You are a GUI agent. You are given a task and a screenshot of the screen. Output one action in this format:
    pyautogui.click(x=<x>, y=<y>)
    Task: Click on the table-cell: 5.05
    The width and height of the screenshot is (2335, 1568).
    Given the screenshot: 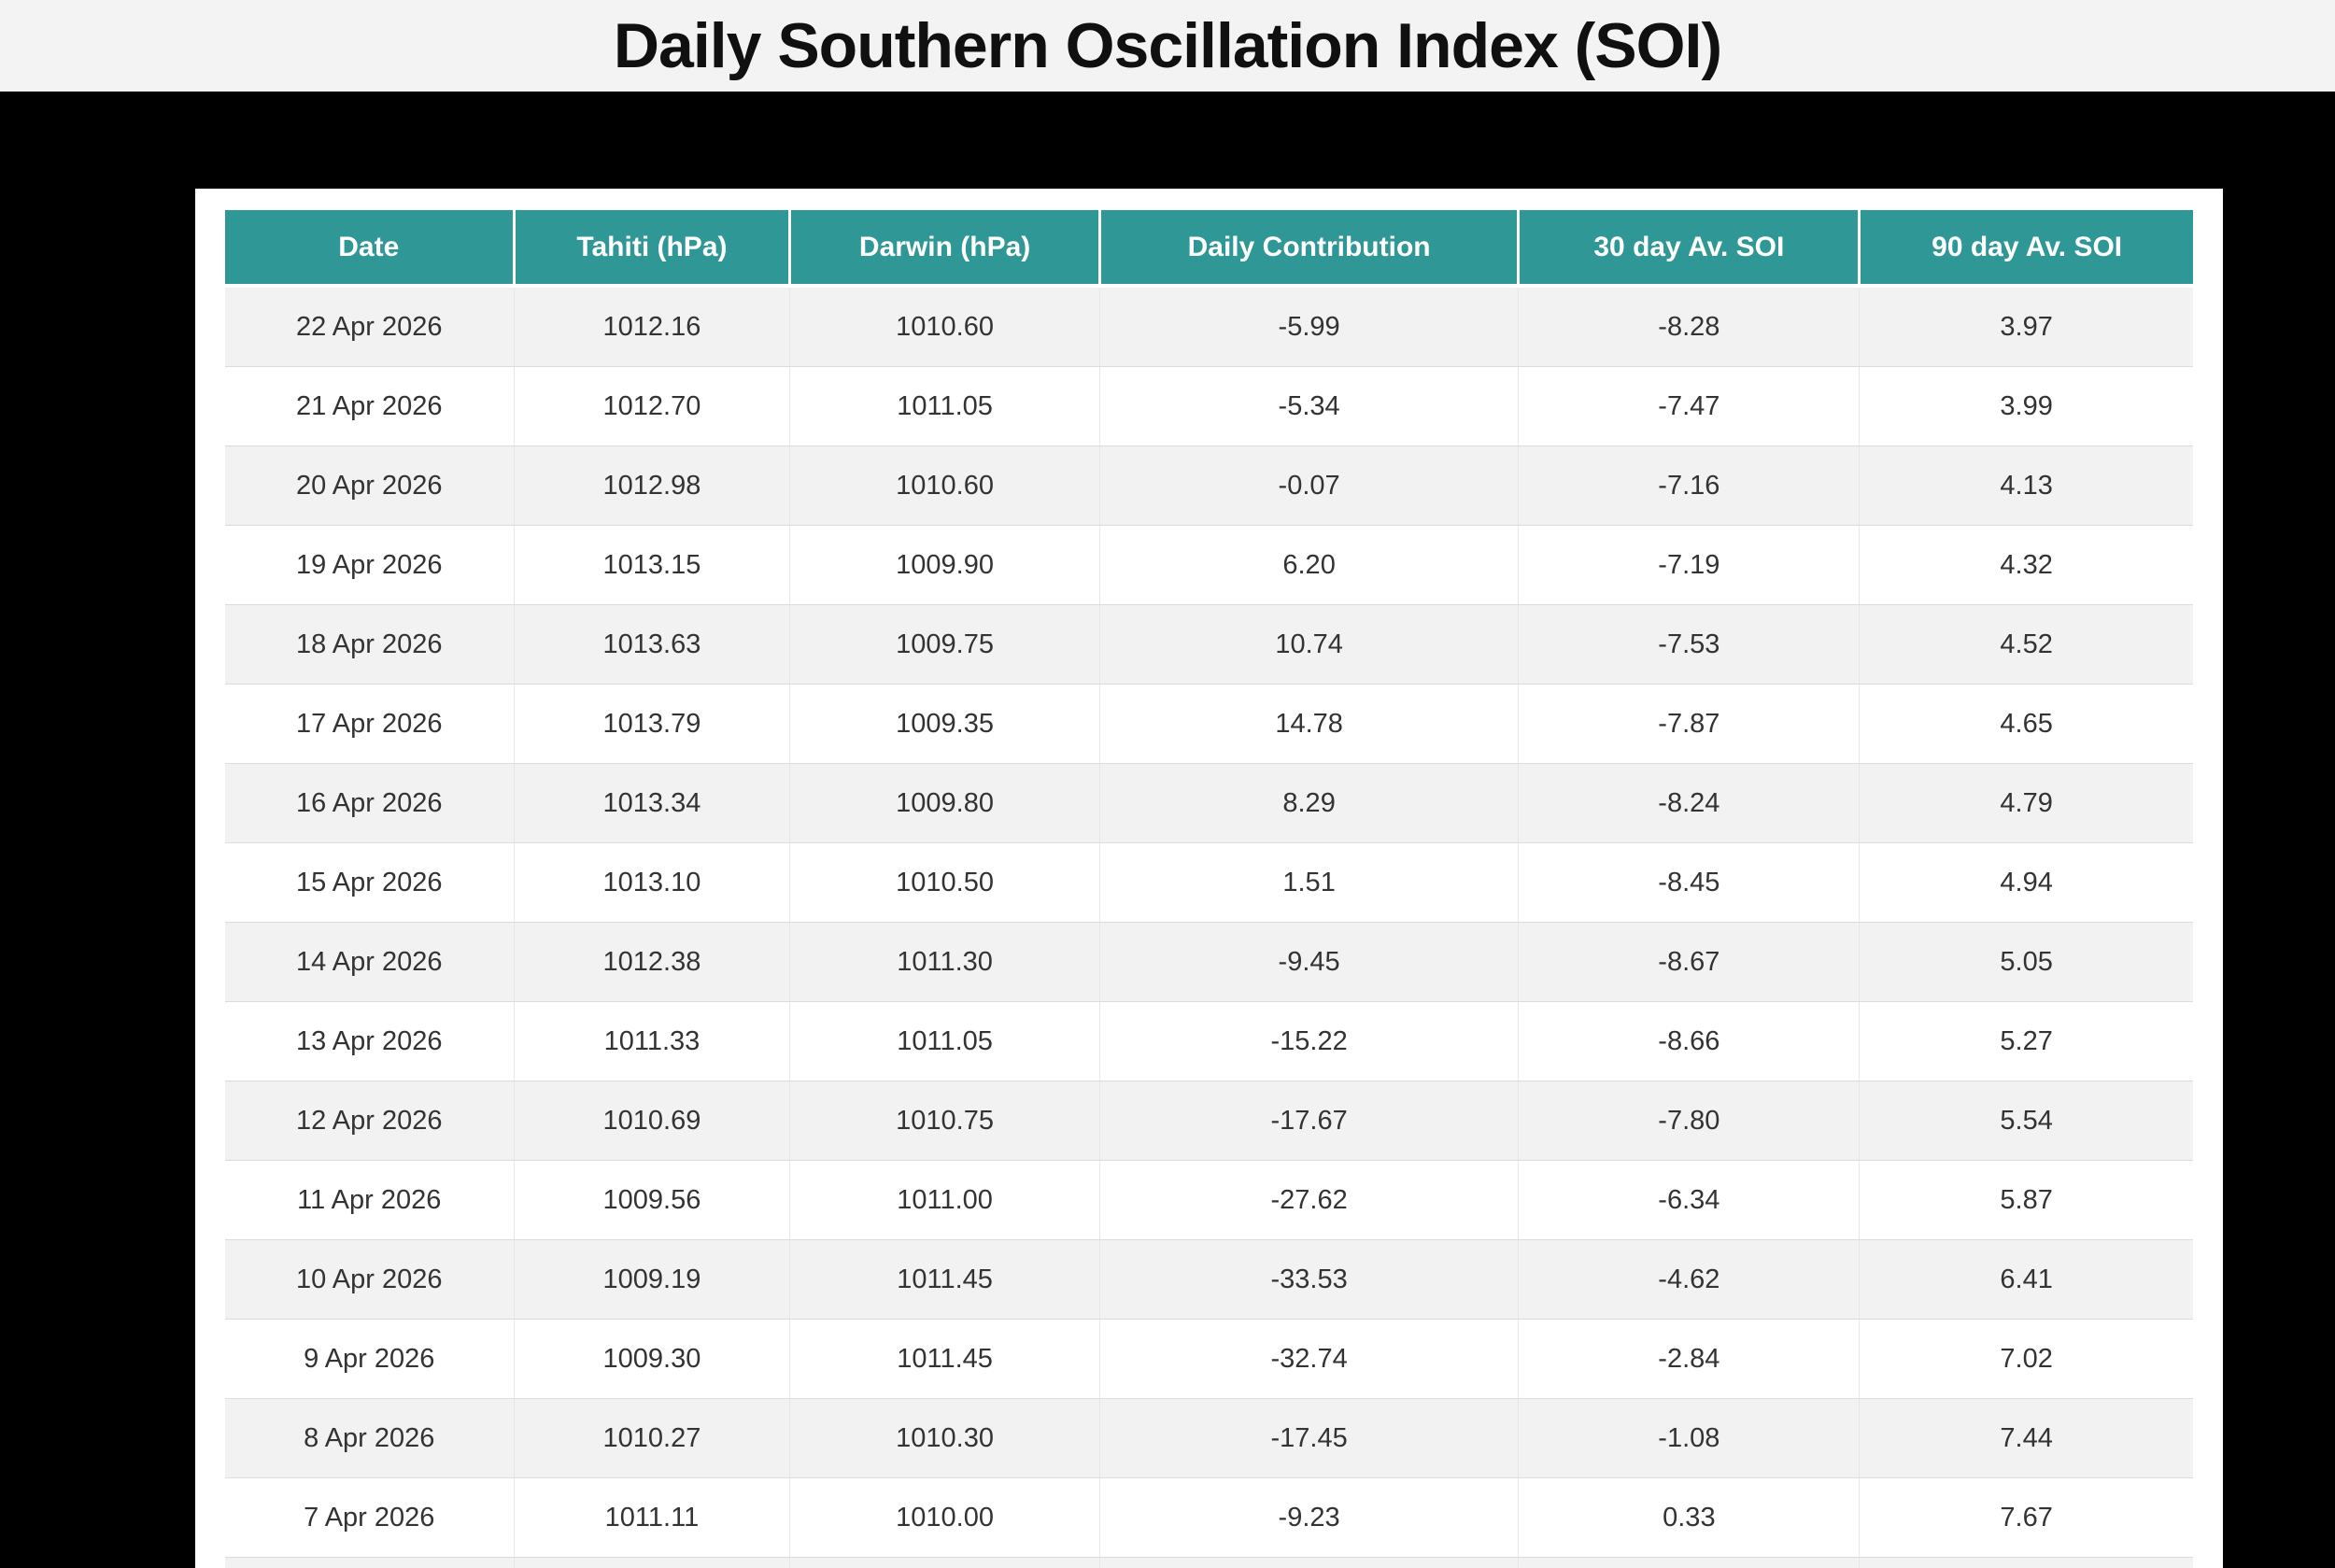 What is the action you would take?
    pyautogui.click(x=2026, y=962)
    